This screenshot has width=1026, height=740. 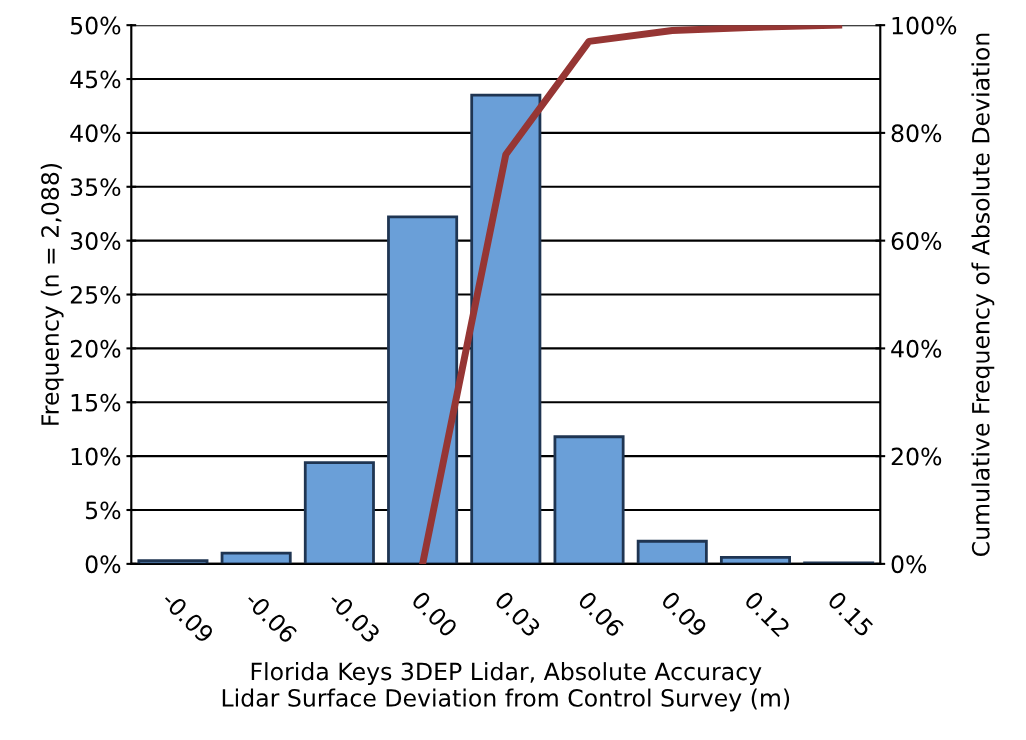 I want to click on y2-tick-label: 60%, so click(x=916, y=241).